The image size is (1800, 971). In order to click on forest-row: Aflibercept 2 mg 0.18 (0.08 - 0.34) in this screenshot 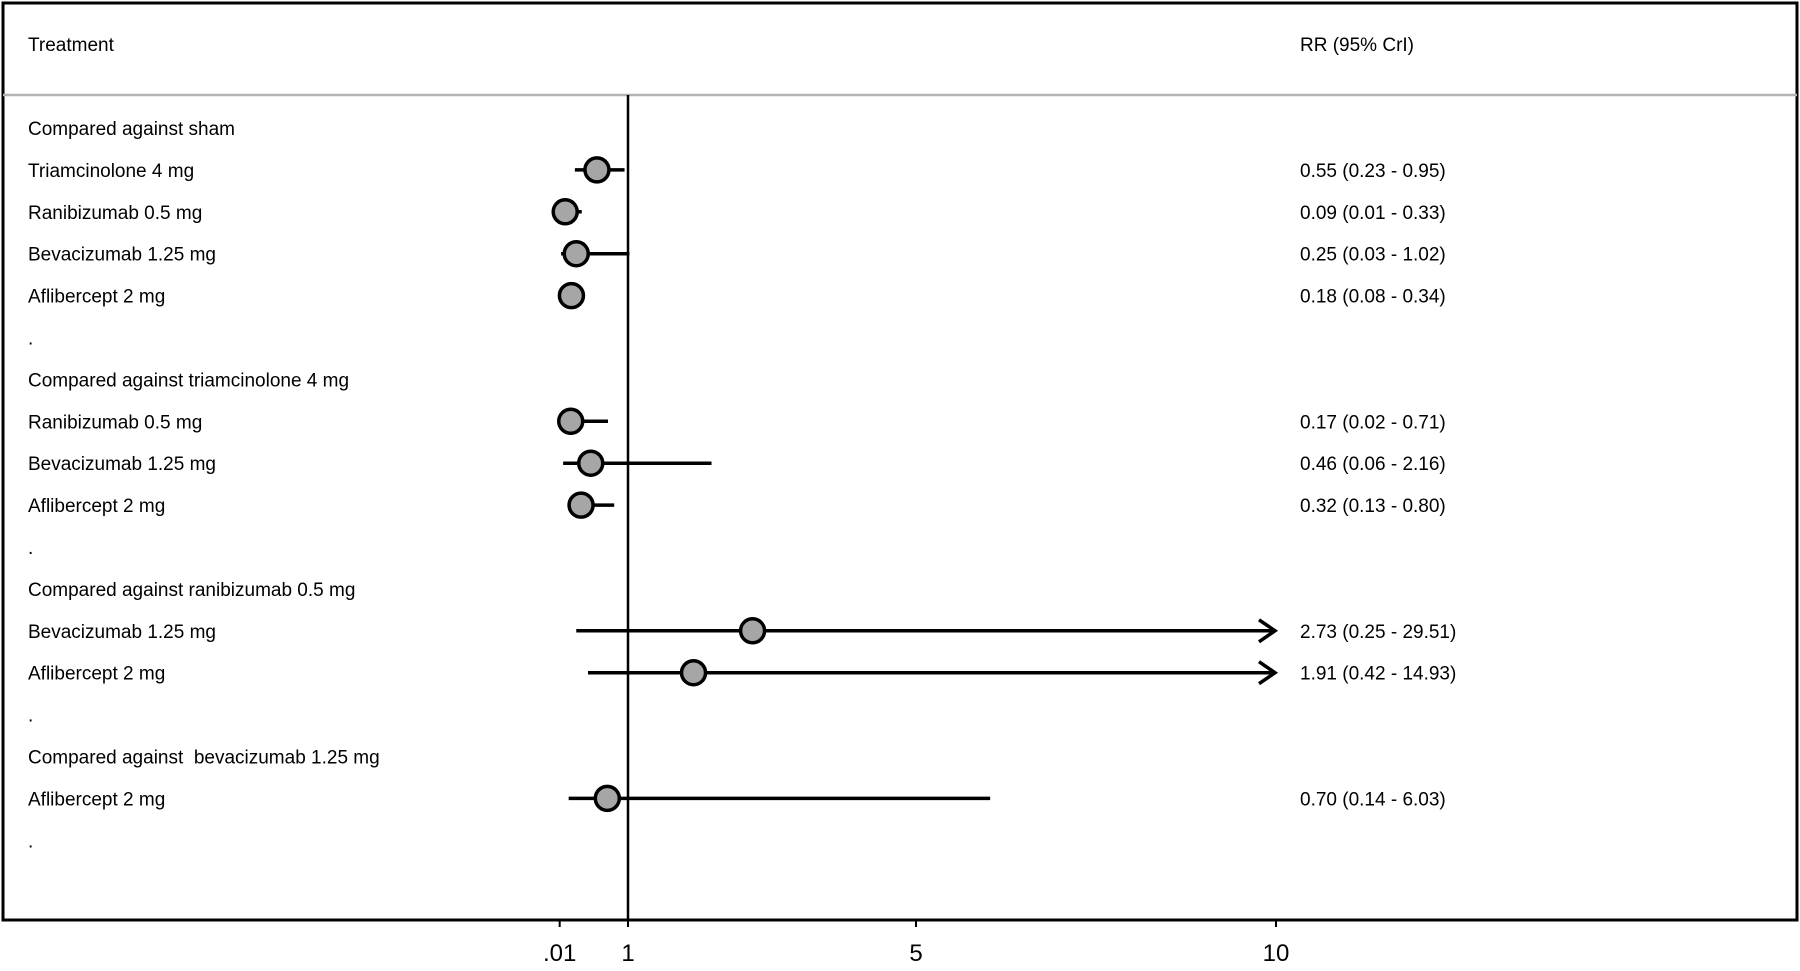, I will do `click(737, 295)`.